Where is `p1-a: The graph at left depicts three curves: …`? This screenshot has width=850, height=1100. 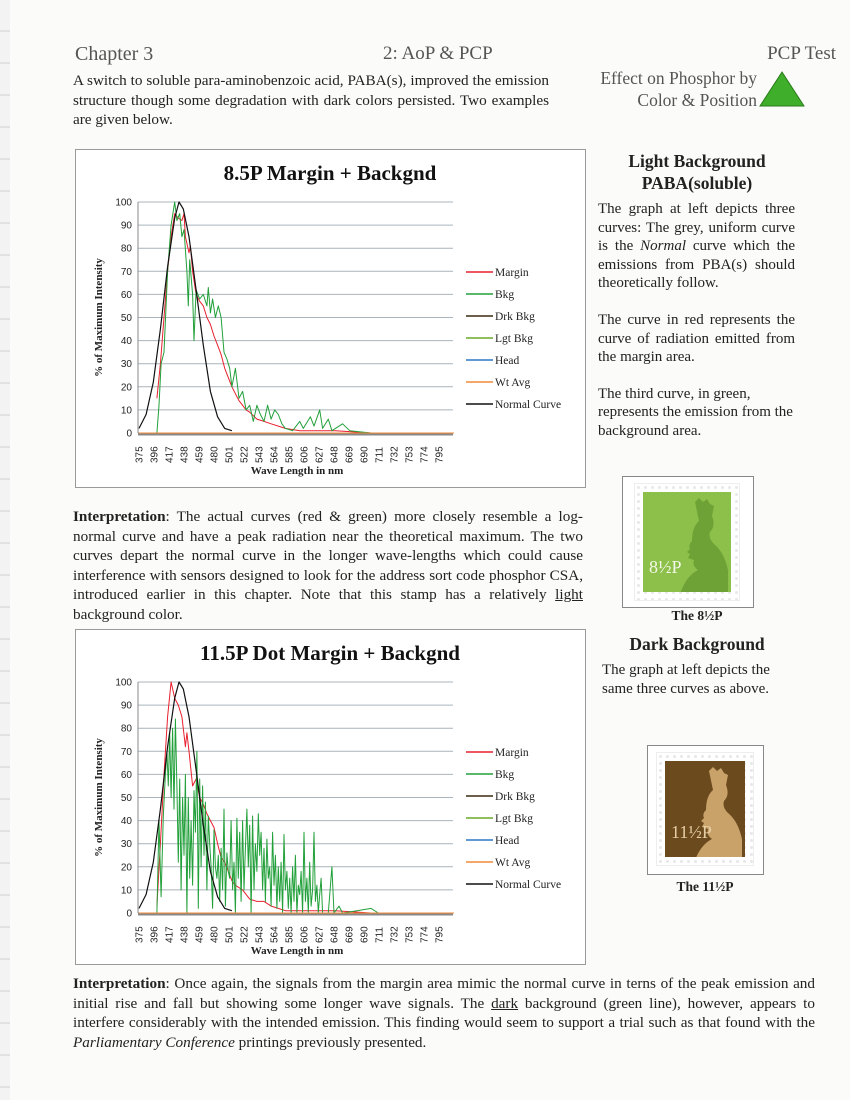 p1-a: The graph at left depicts three curves: … is located at coordinates (696, 228).